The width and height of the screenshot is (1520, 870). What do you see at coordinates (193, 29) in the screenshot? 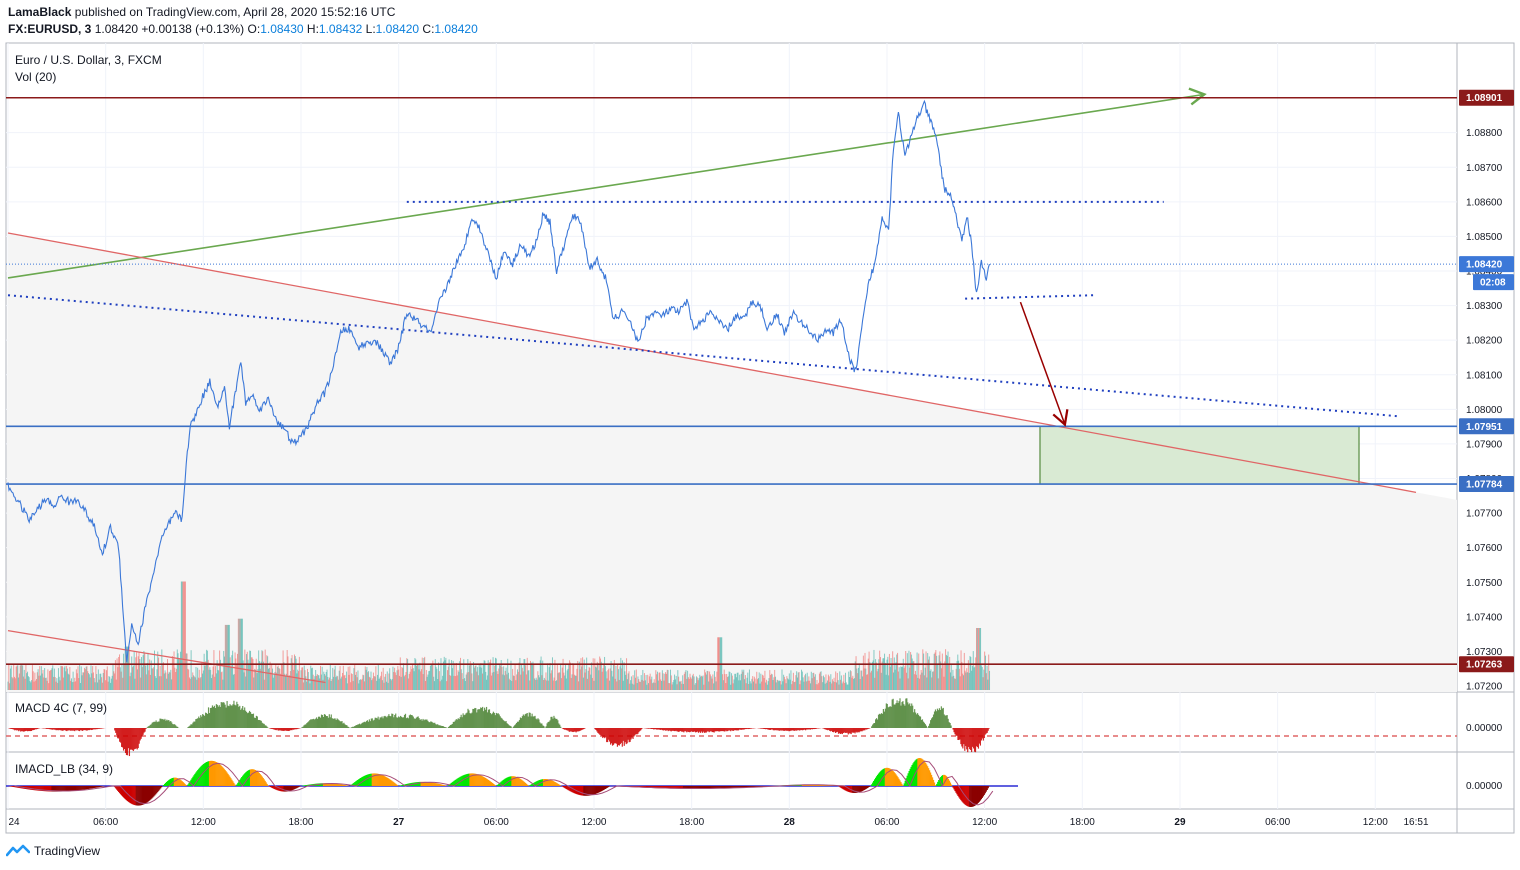
I see `price-change: +0.00138 (+0.13%)` at bounding box center [193, 29].